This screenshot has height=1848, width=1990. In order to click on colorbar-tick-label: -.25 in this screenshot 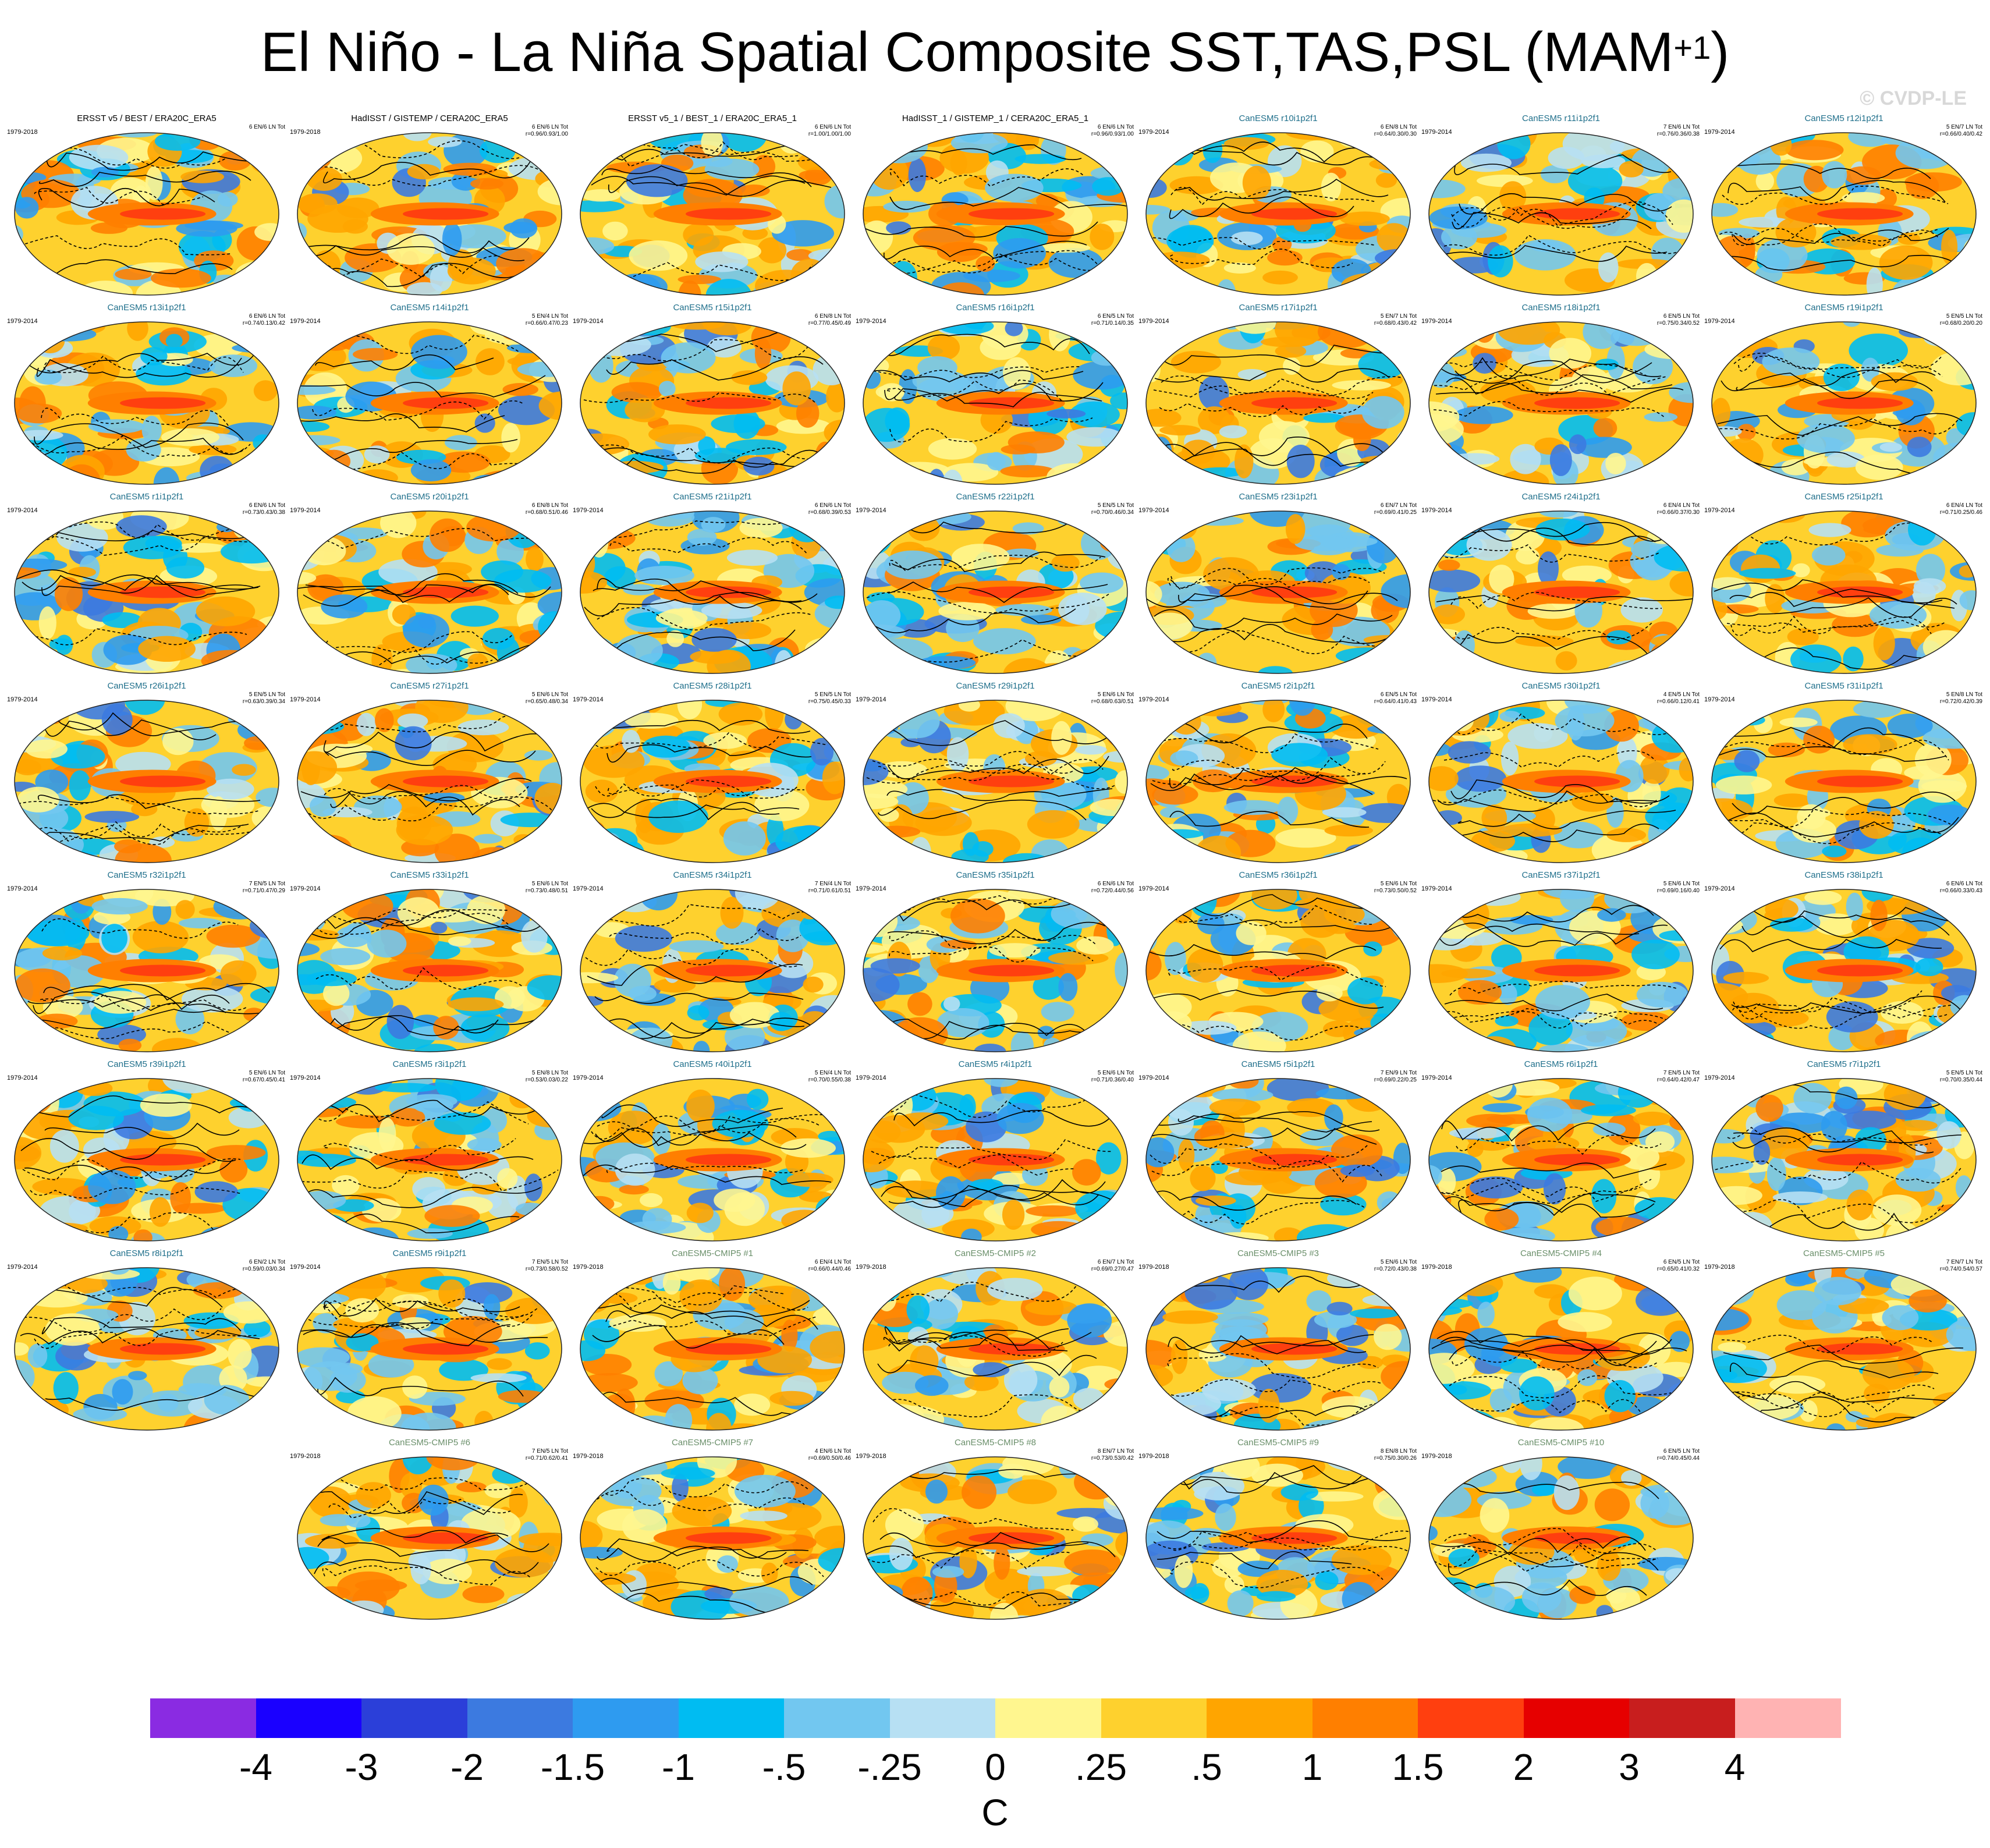, I will do `click(890, 1767)`.